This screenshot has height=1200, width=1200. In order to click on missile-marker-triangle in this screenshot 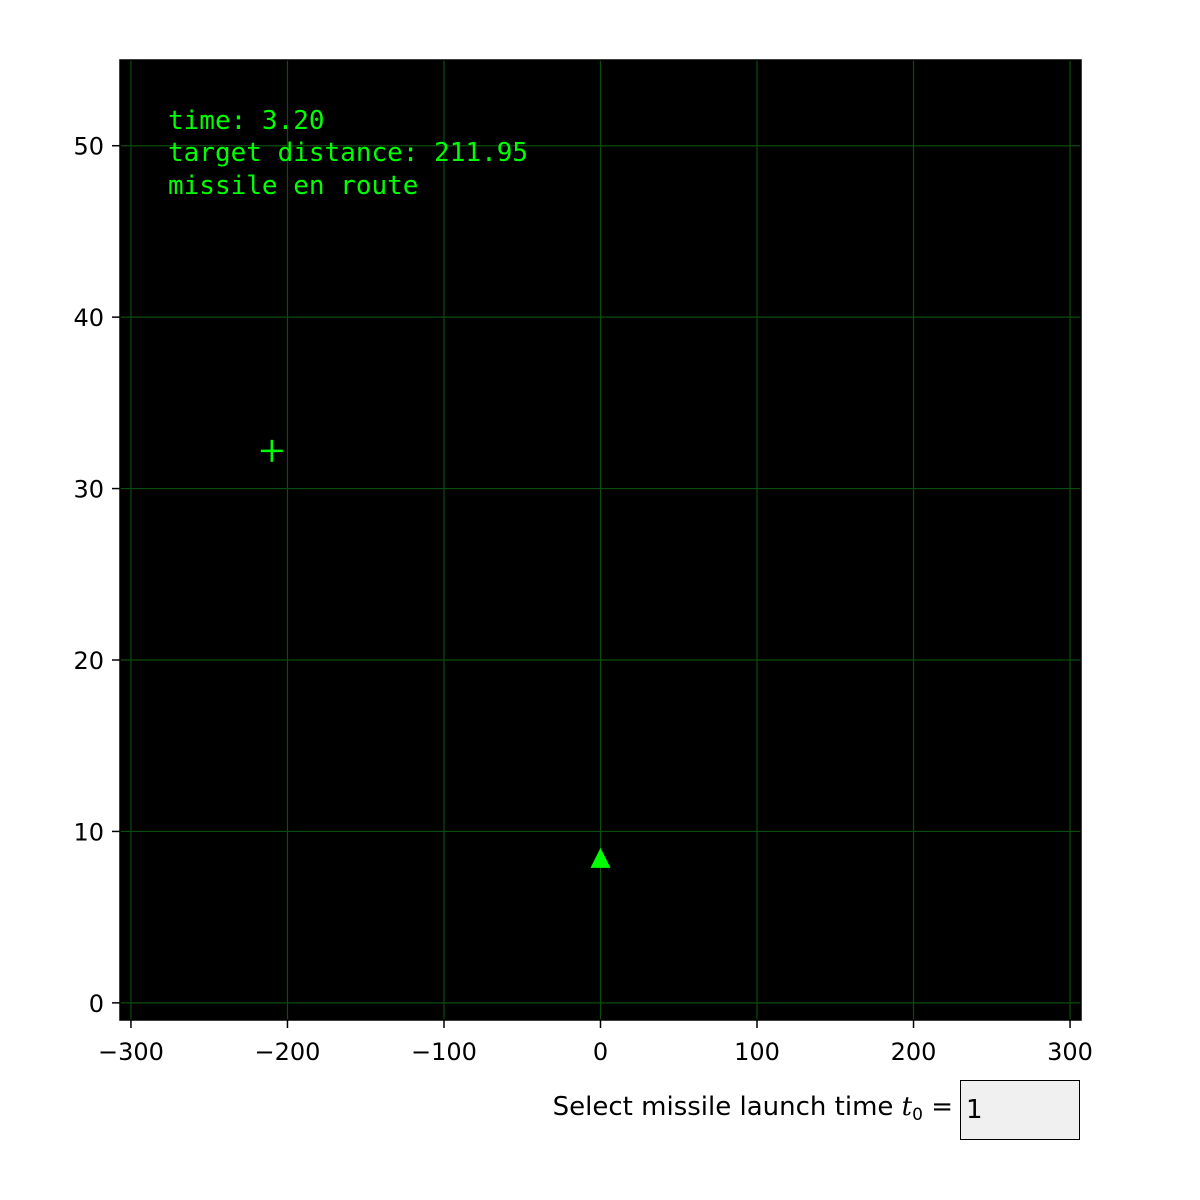, I will do `click(600, 857)`.